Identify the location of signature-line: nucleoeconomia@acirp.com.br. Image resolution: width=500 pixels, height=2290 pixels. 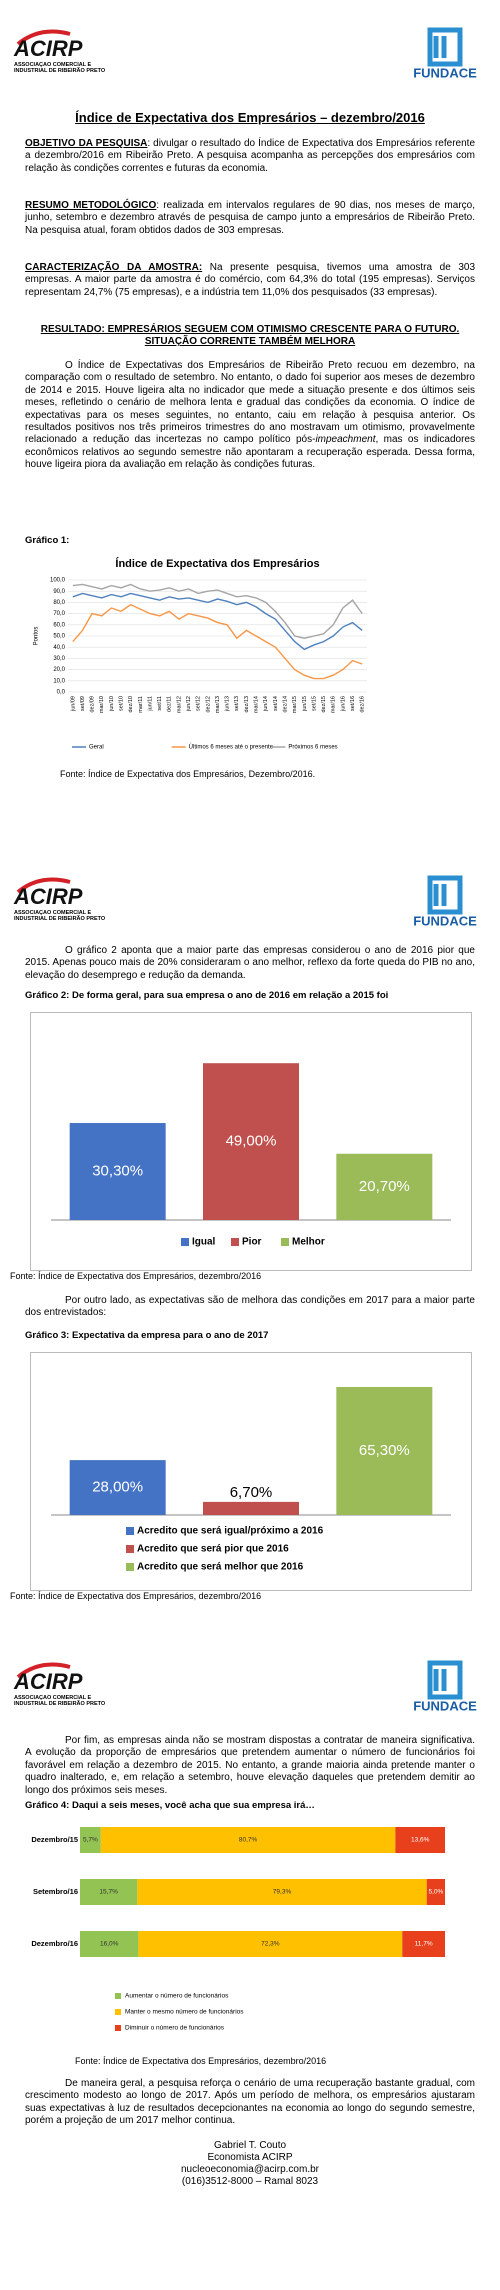
(250, 2169).